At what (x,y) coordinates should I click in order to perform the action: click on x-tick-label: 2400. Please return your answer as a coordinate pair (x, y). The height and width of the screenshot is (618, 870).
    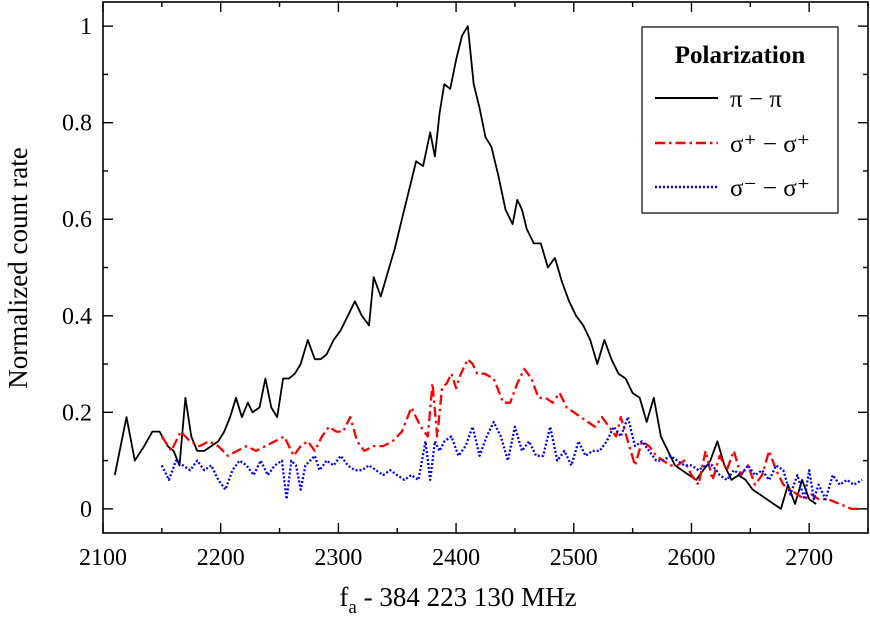
    Looking at the image, I should click on (456, 558).